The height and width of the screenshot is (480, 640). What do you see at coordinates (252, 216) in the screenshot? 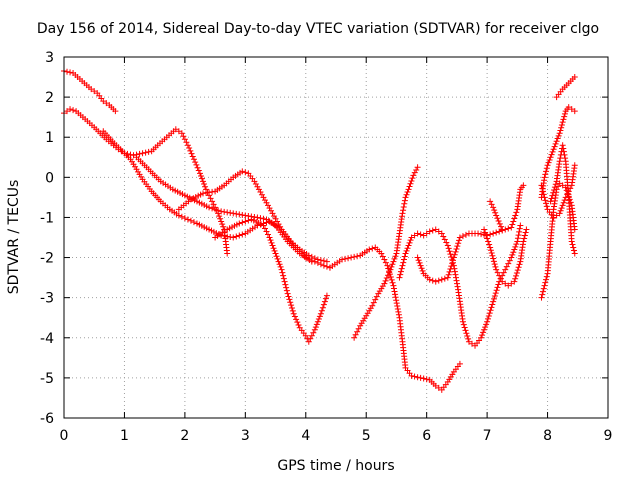
I see `series-trace-e` at bounding box center [252, 216].